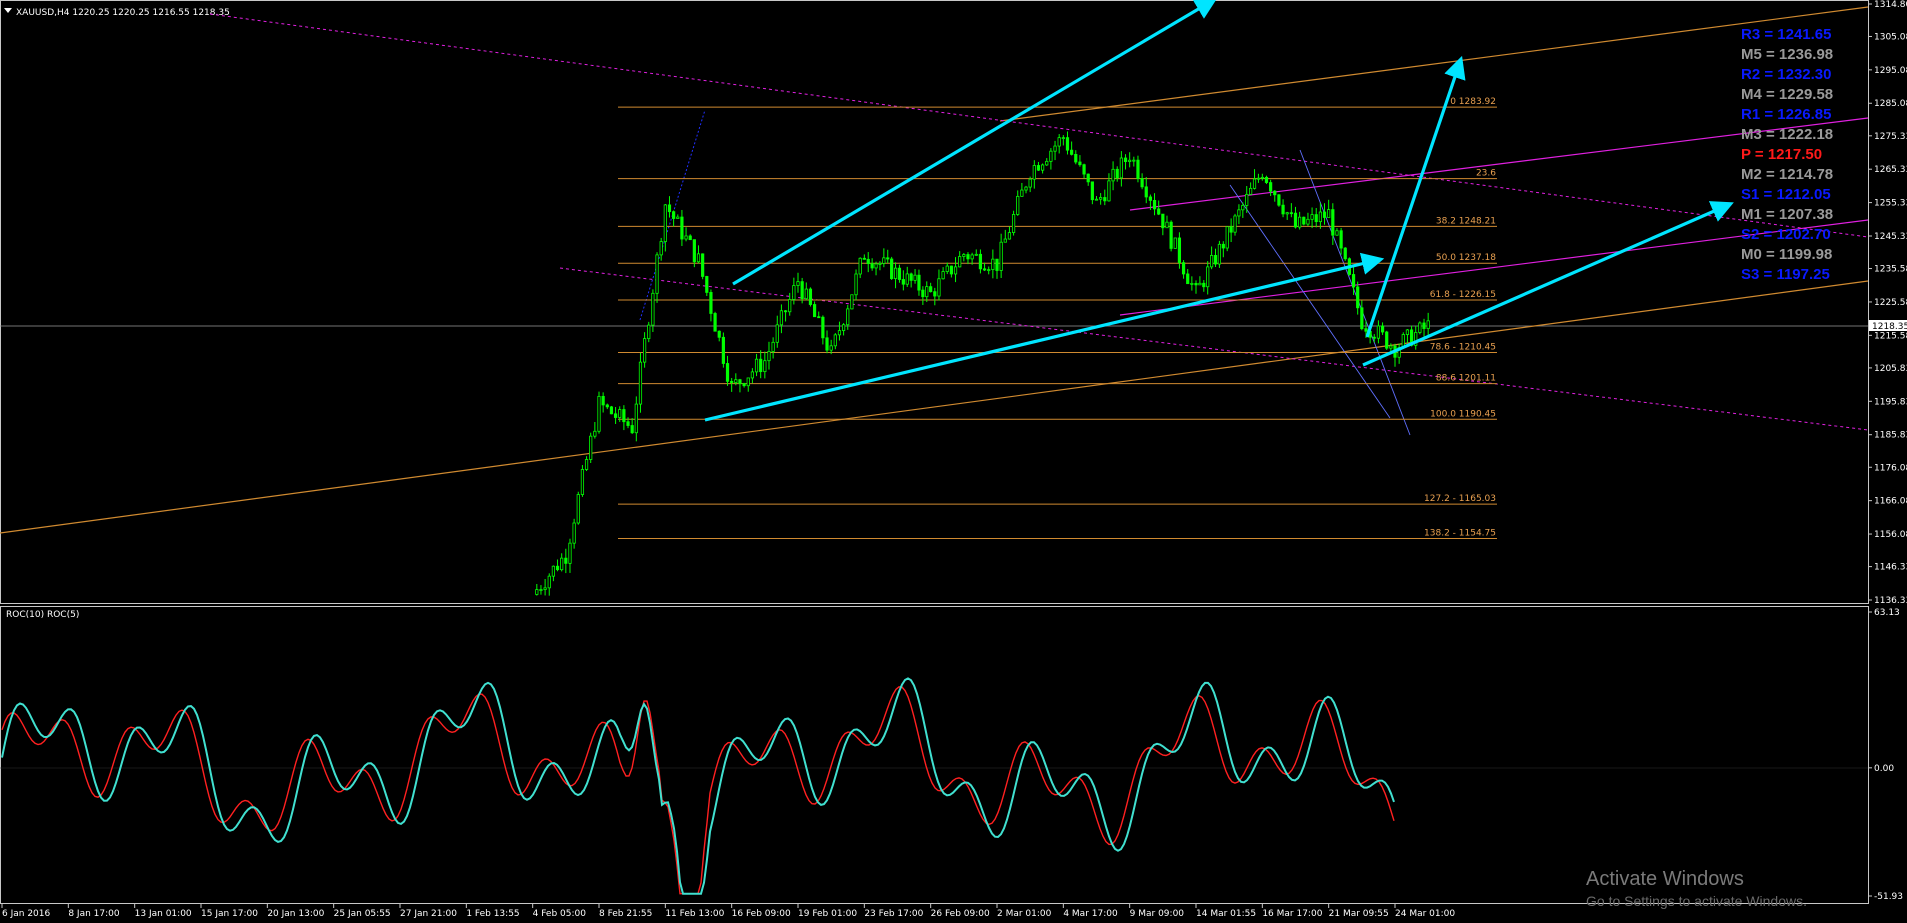 The width and height of the screenshot is (1907, 923). Describe the element at coordinates (893, 914) in the screenshot. I see `time-tick-label: 23 Feb 17:00` at that location.